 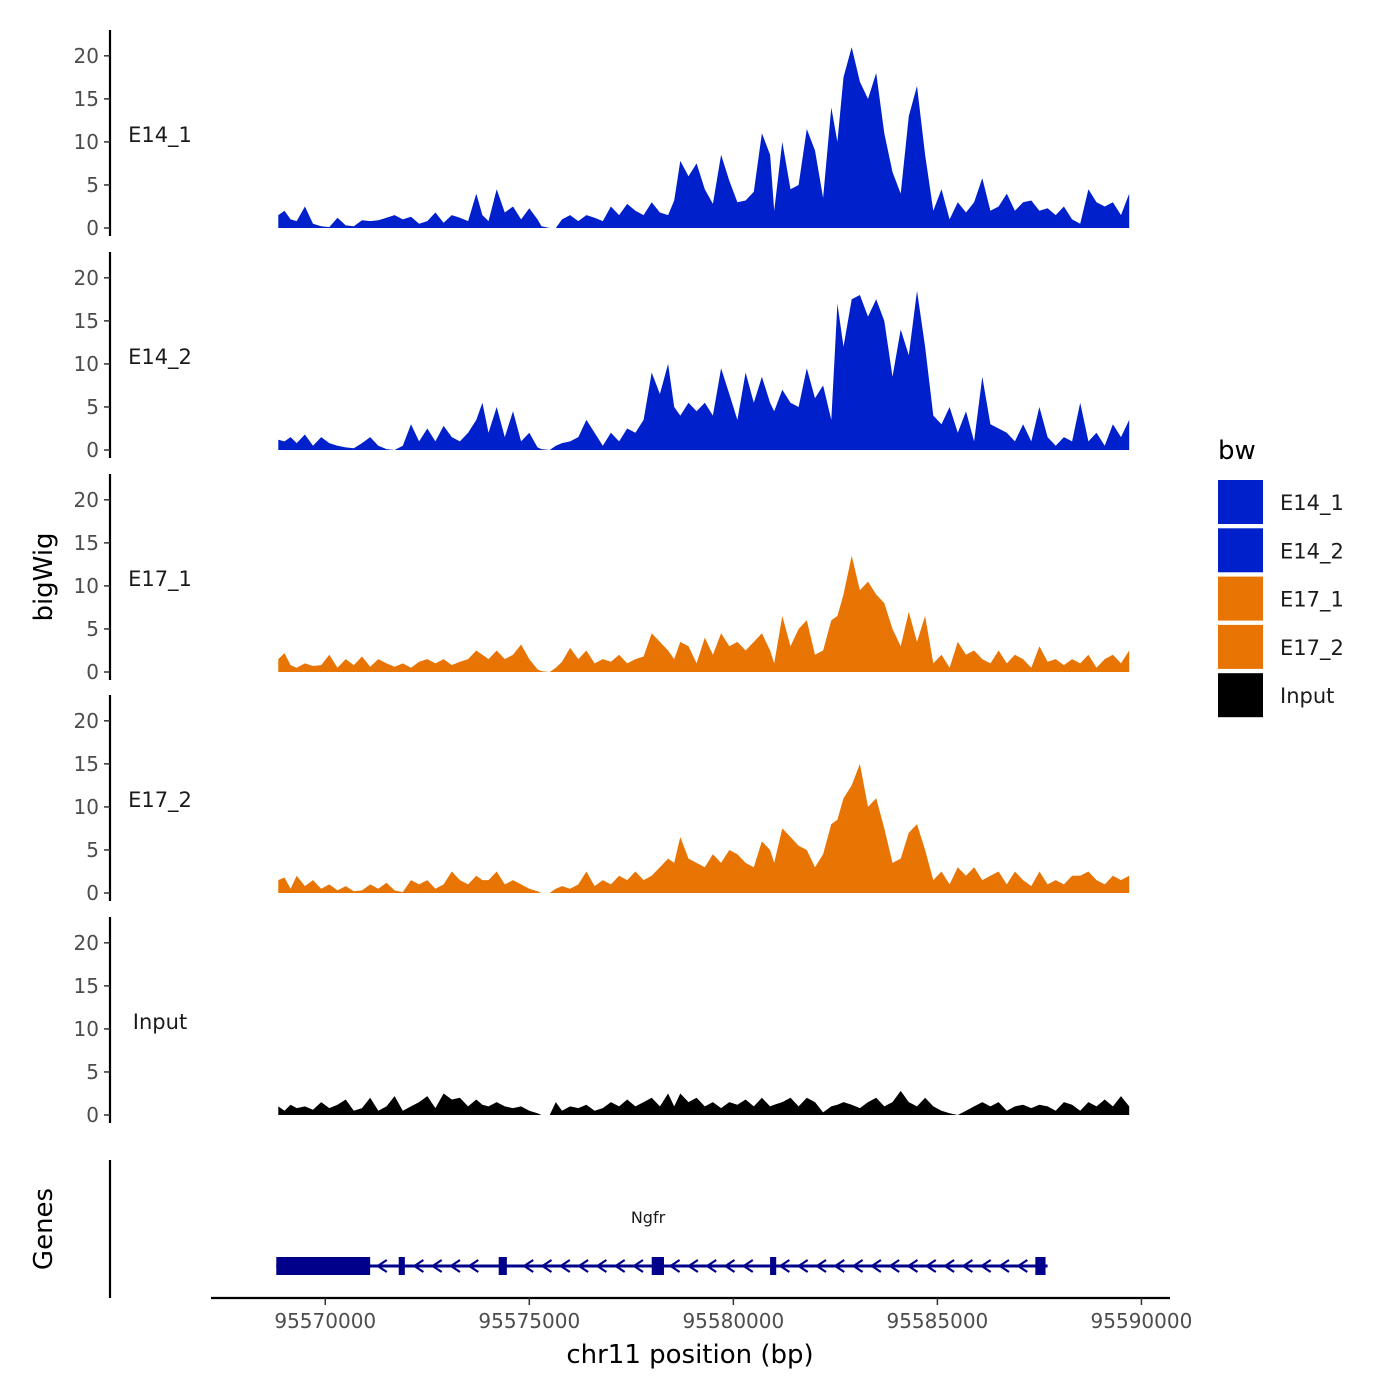 What do you see at coordinates (44, 1229) in the screenshot?
I see `genes-axis-title: Genes` at bounding box center [44, 1229].